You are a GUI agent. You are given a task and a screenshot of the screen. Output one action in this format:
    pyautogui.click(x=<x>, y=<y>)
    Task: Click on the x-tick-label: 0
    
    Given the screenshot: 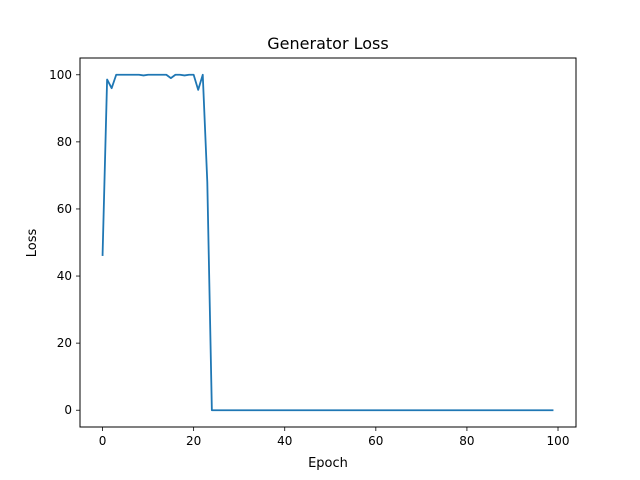 What is the action you would take?
    pyautogui.click(x=103, y=441)
    